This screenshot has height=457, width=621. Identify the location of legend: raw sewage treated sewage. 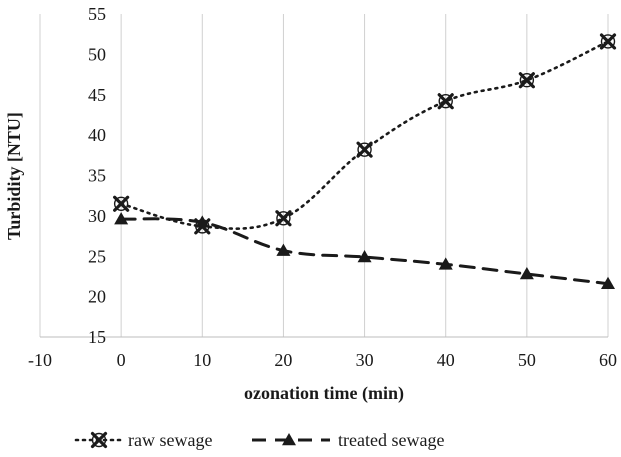
(259, 440).